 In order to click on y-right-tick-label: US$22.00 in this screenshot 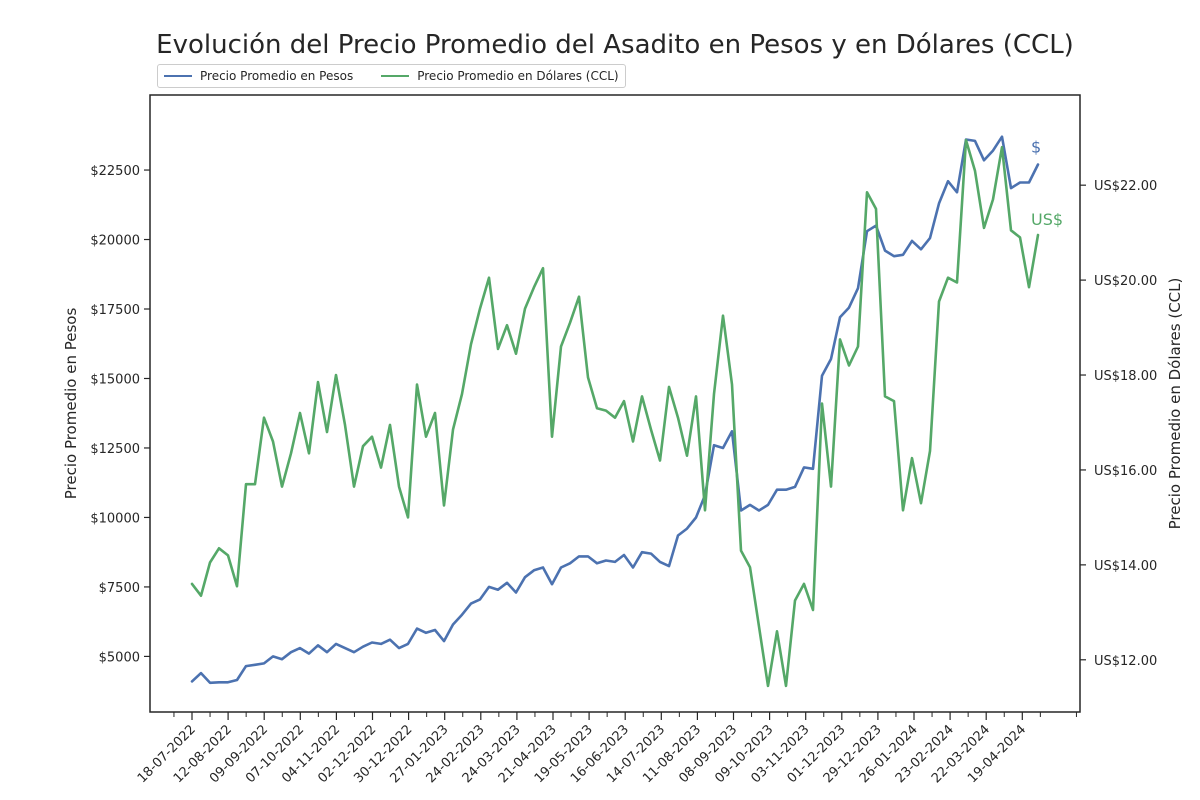, I will do `click(1125, 186)`.